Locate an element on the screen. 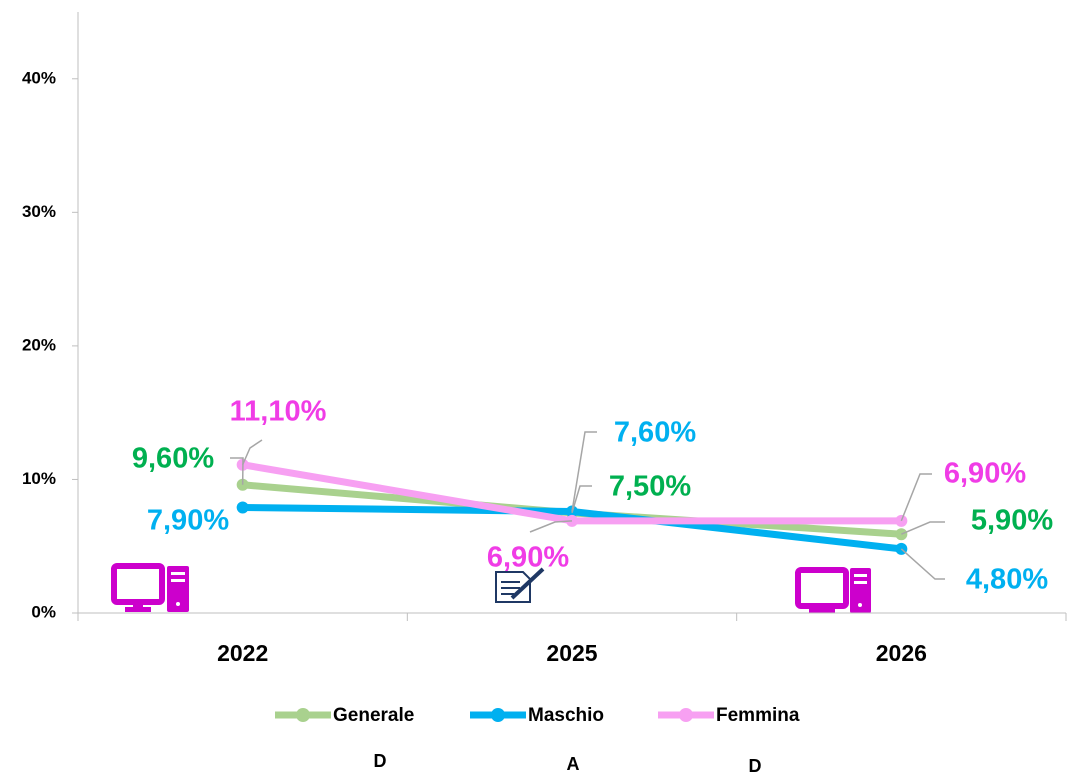  series-marker is located at coordinates (242, 507).